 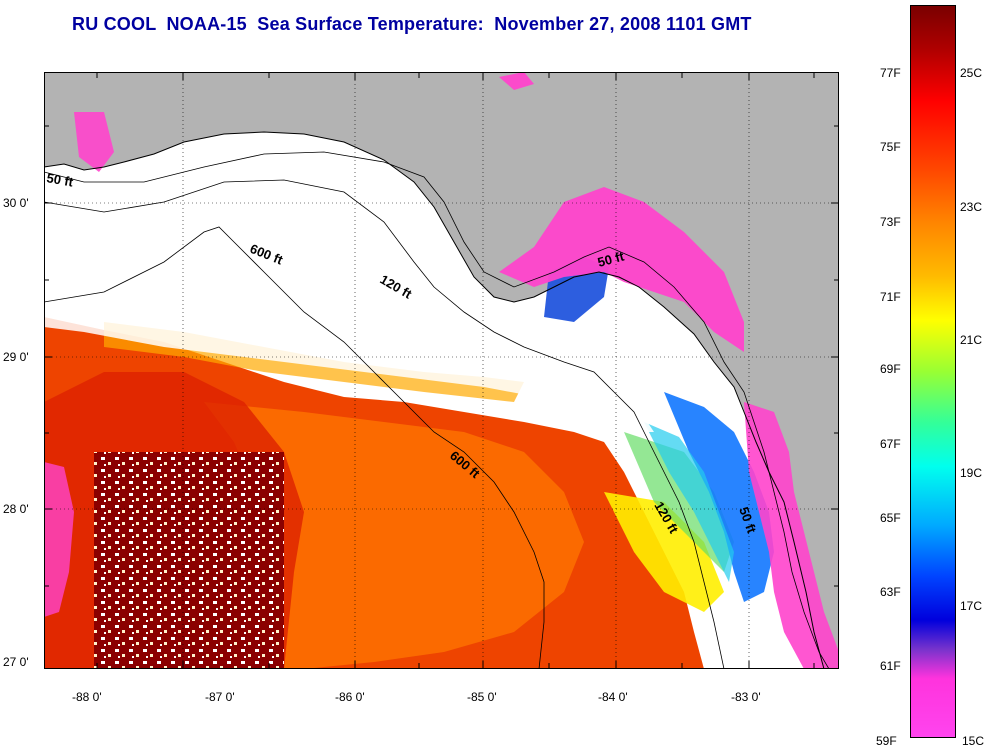 What do you see at coordinates (59, 539) in the screenshot?
I see `magenta-west-edge` at bounding box center [59, 539].